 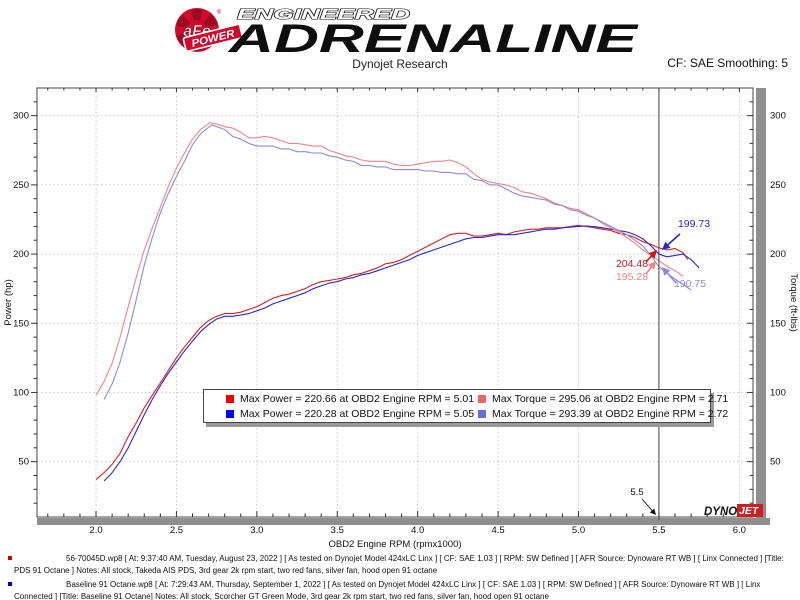 What do you see at coordinates (727, 63) in the screenshot?
I see `cf-smoothing-label: CF: SAE Smoothing: 5` at bounding box center [727, 63].